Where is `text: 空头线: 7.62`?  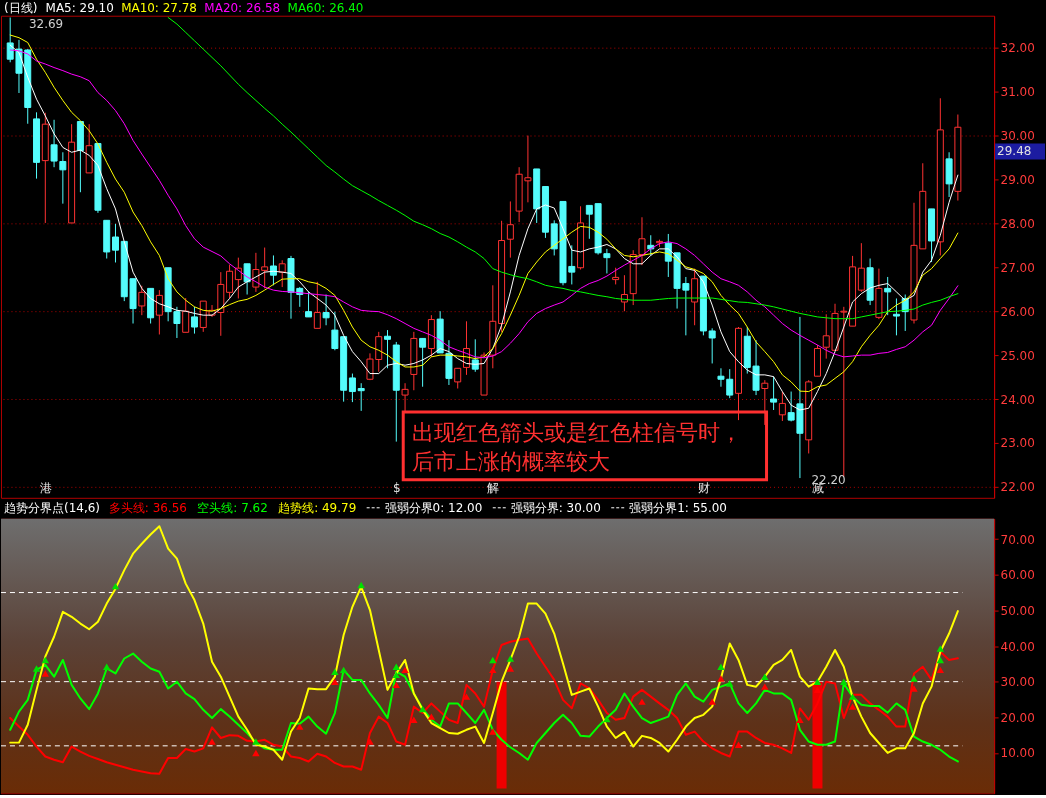 text: 空头线: 7.62 is located at coordinates (232, 507).